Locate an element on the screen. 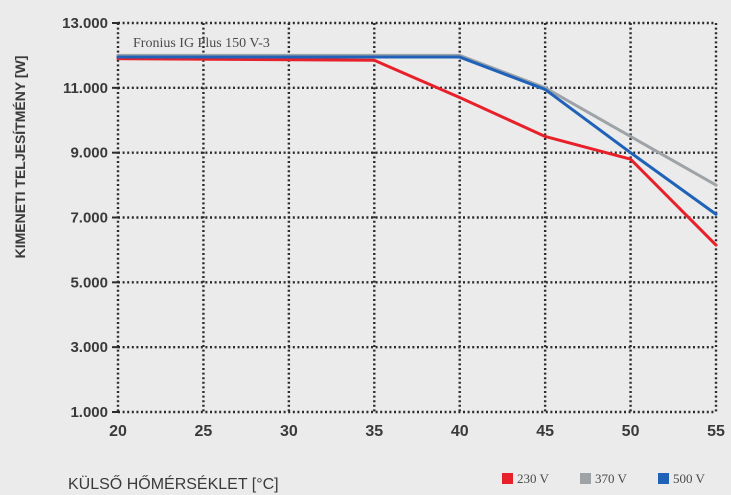 This screenshot has width=731, height=495. y-tick-label: 9.000 is located at coordinates (89, 153).